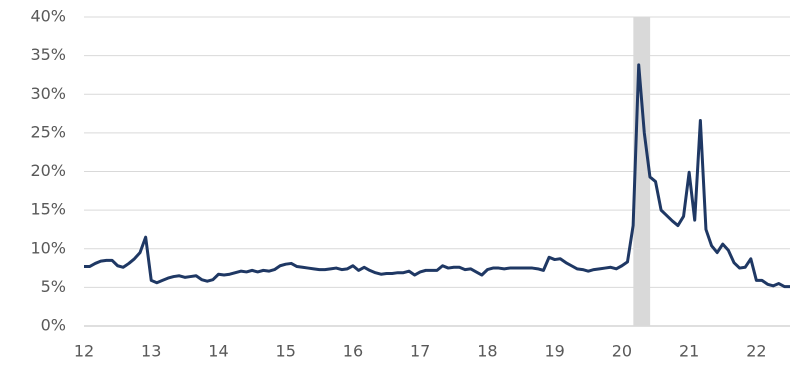 This screenshot has height=367, width=794. What do you see at coordinates (48, 16) in the screenshot?
I see `y-tick-label: 40%` at bounding box center [48, 16].